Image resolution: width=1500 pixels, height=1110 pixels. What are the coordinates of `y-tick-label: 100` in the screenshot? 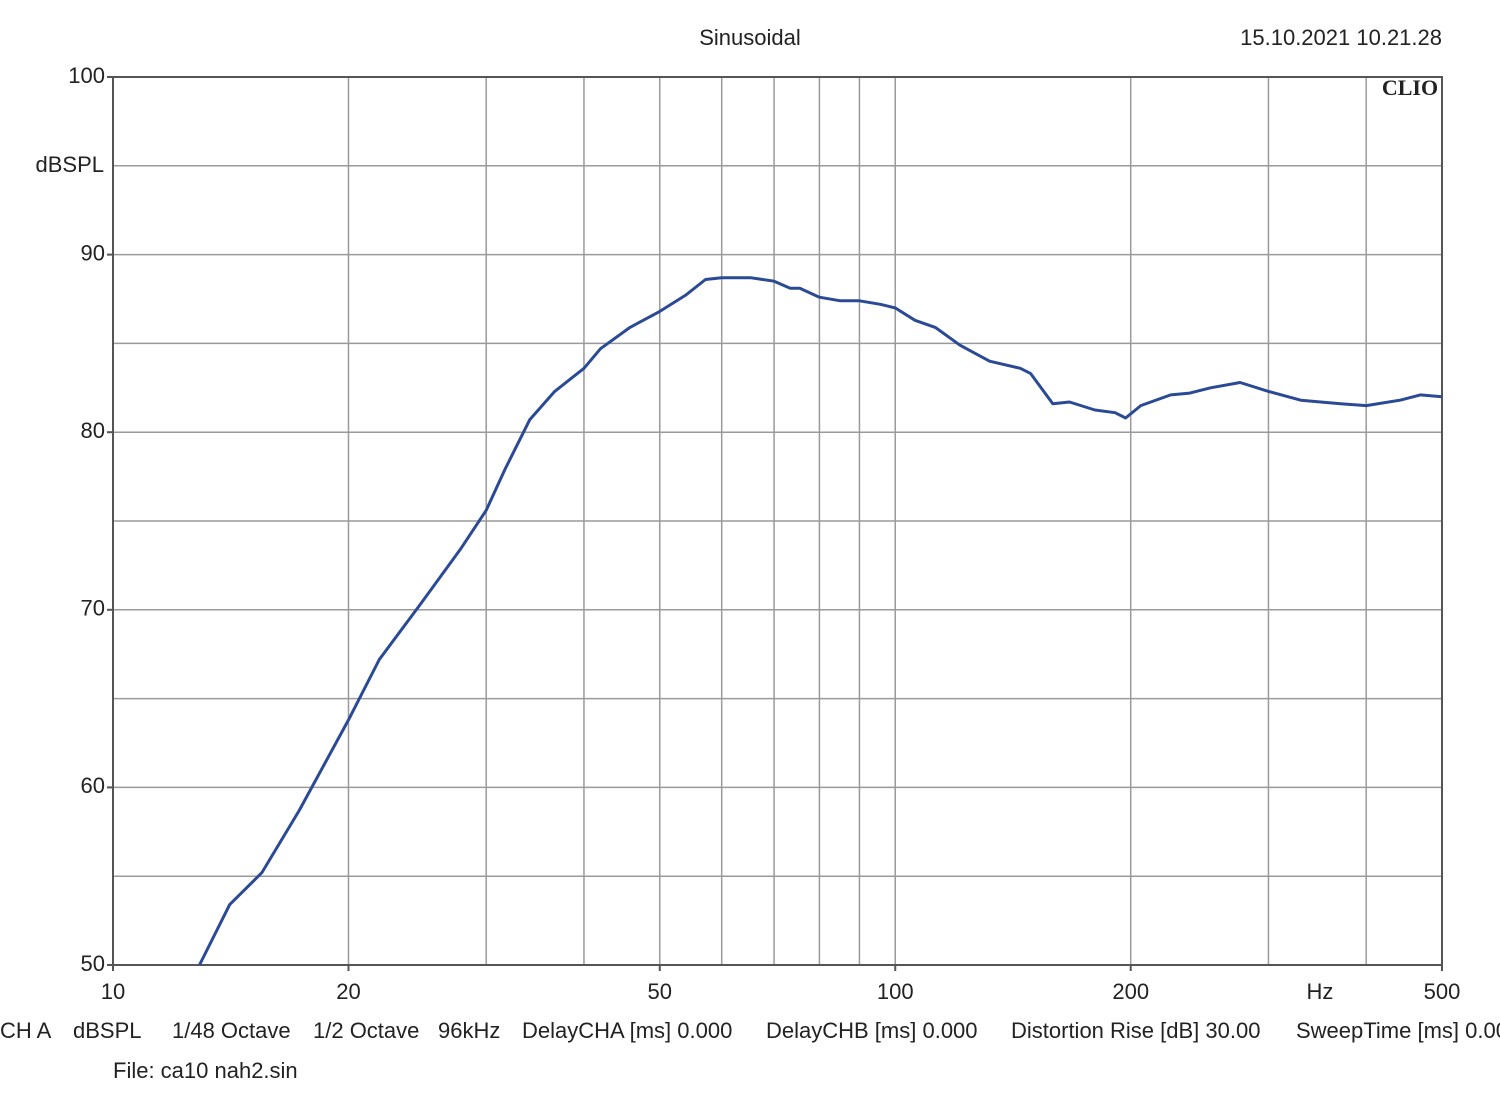 It's located at (86, 75).